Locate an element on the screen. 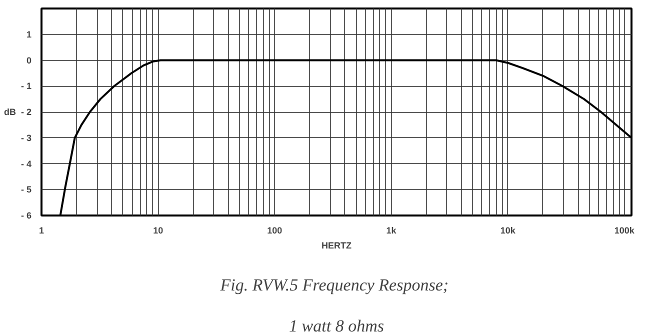  x-tick-label: 1 is located at coordinates (41, 231).